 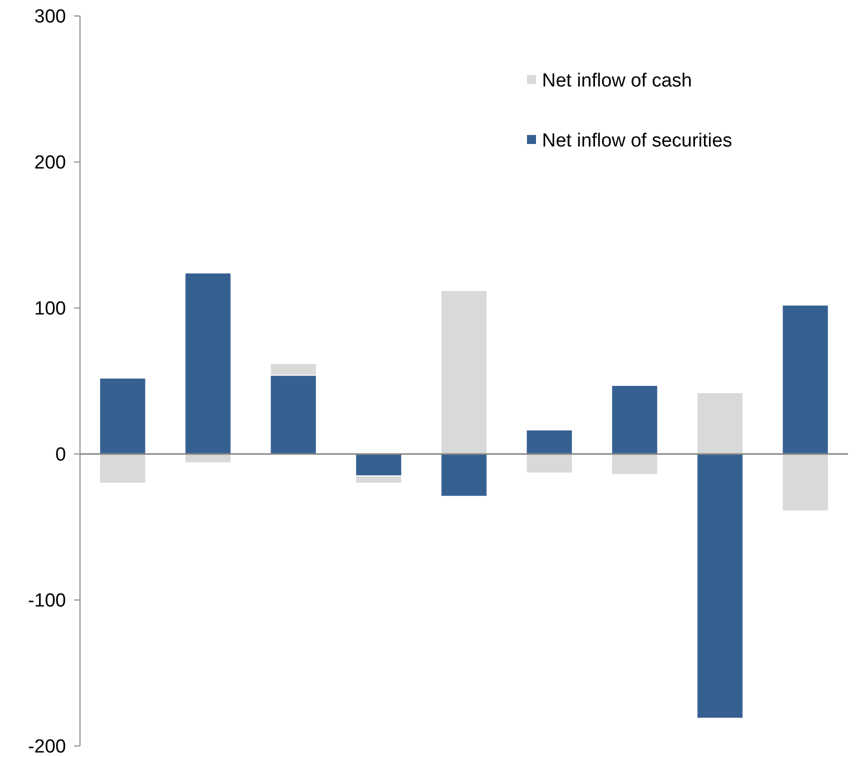 I want to click on y-tick-label: -200, so click(x=47, y=746).